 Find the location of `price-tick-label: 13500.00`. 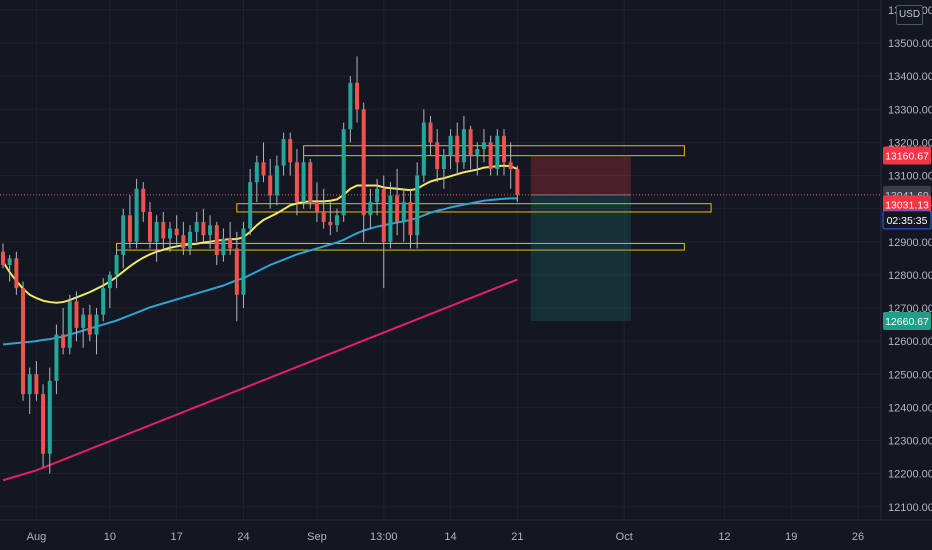

price-tick-label: 13500.00 is located at coordinates (910, 44).